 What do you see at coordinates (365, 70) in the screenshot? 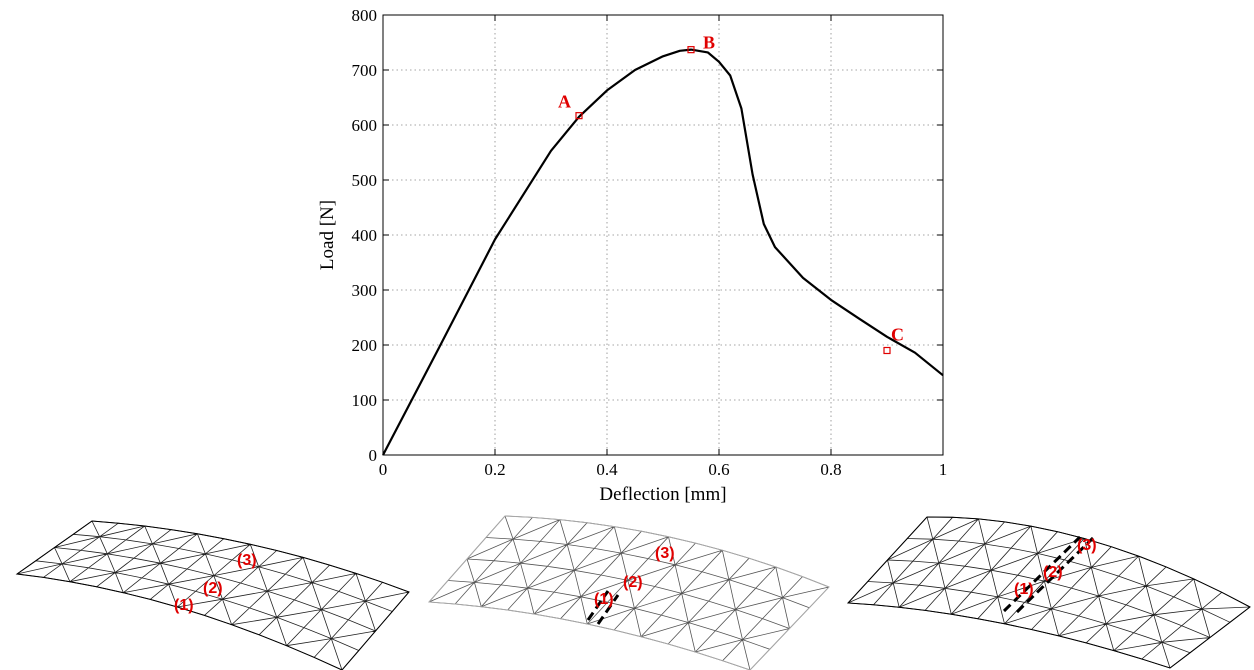
I see `y-tick-label: 700` at bounding box center [365, 70].